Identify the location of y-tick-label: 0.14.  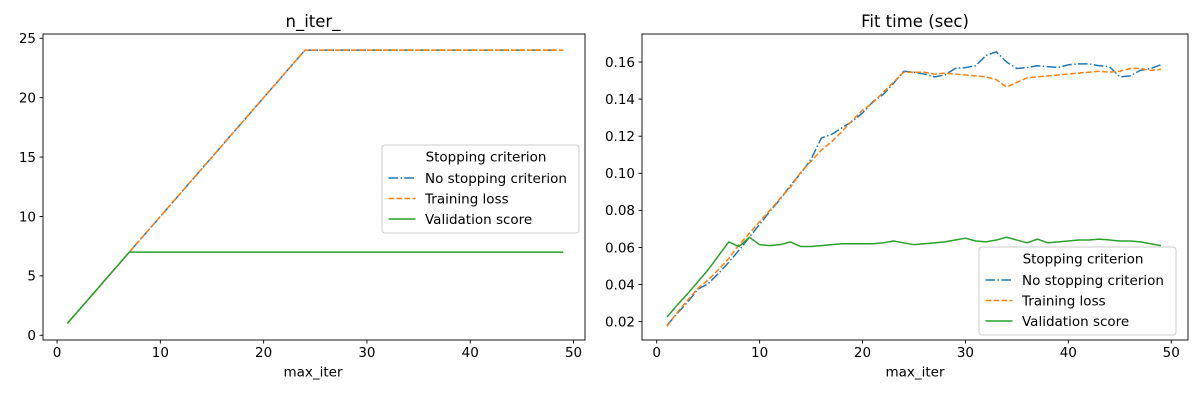
(620, 100).